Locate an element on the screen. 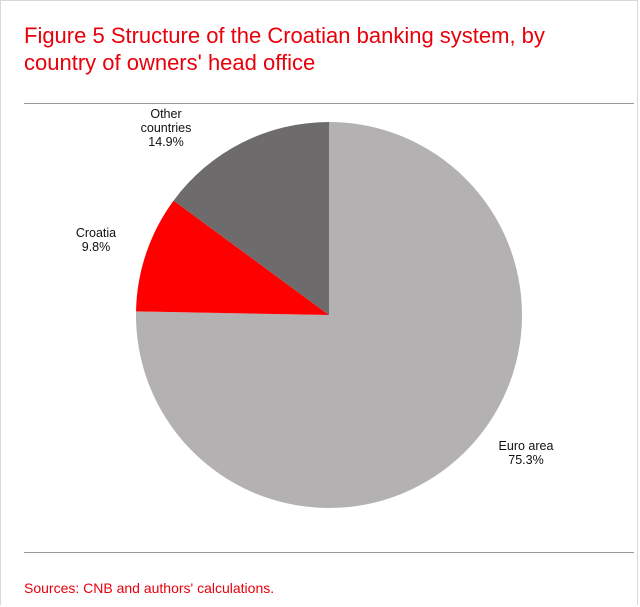 The width and height of the screenshot is (640, 607). pie-value-label: 9.8% is located at coordinates (96, 247).